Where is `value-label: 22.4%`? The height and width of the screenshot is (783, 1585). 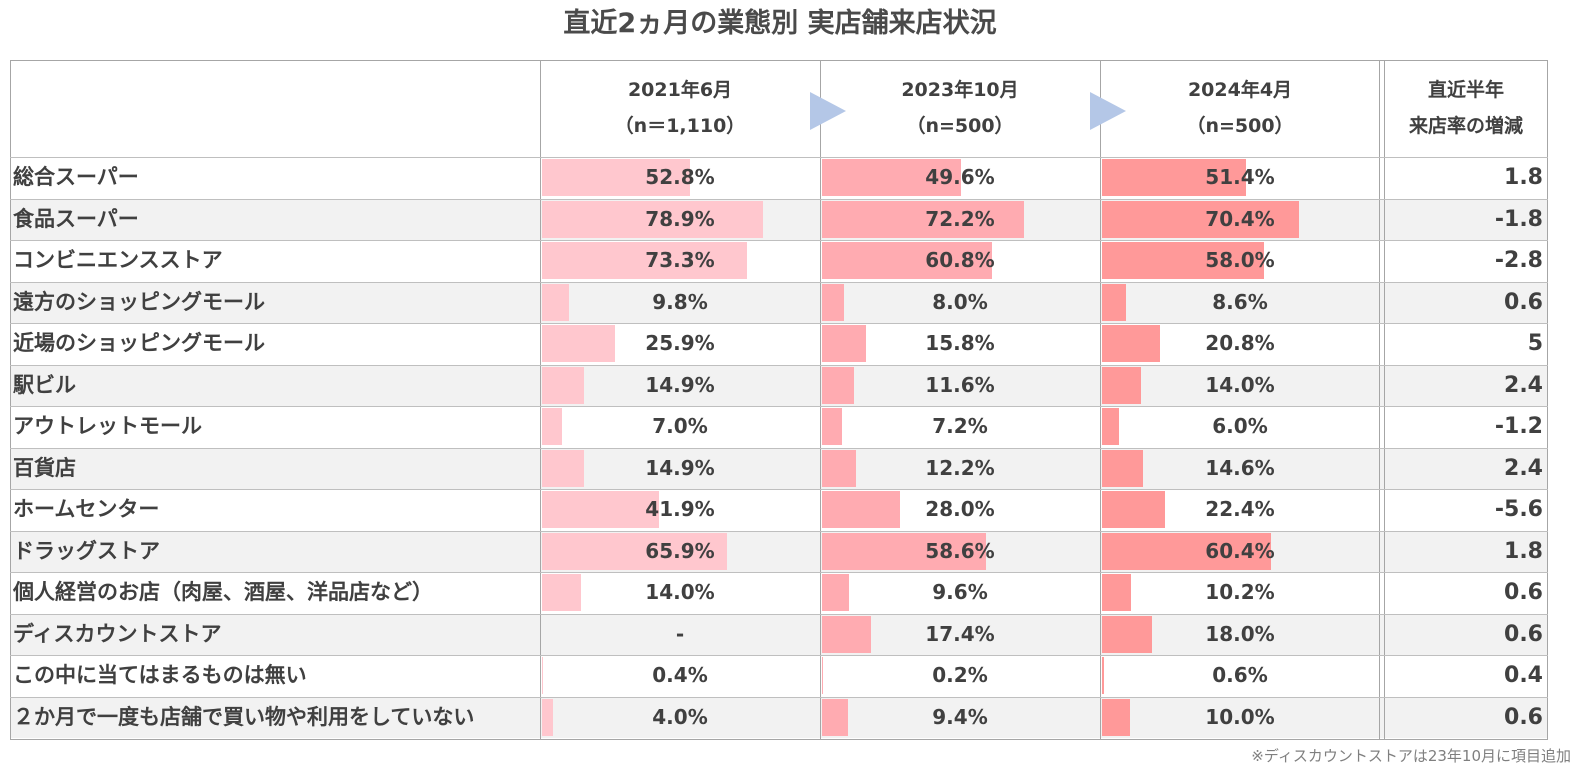
value-label: 22.4% is located at coordinates (1240, 509).